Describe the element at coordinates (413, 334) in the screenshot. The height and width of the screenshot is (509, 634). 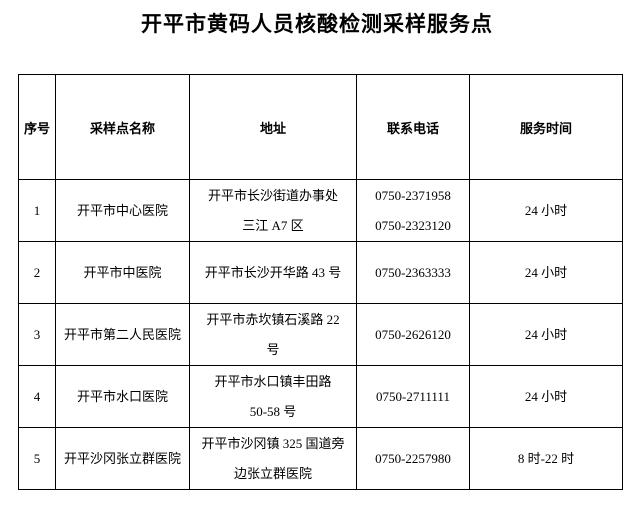
I see `cell-phone: 0750-2626120` at that location.